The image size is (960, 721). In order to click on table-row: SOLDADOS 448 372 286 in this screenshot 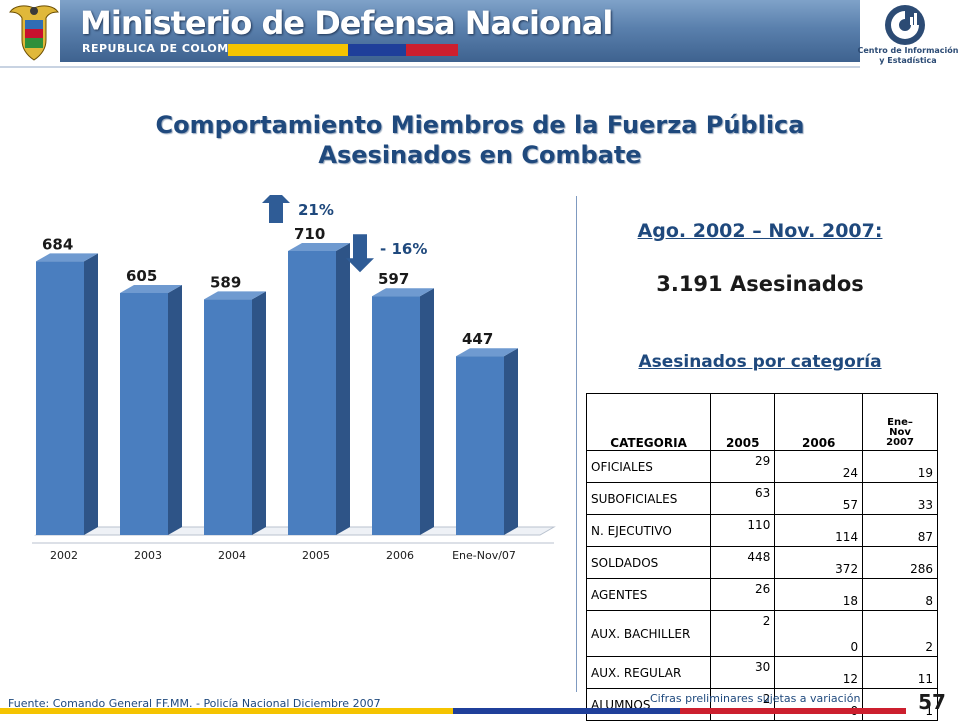, I will do `click(761, 562)`.